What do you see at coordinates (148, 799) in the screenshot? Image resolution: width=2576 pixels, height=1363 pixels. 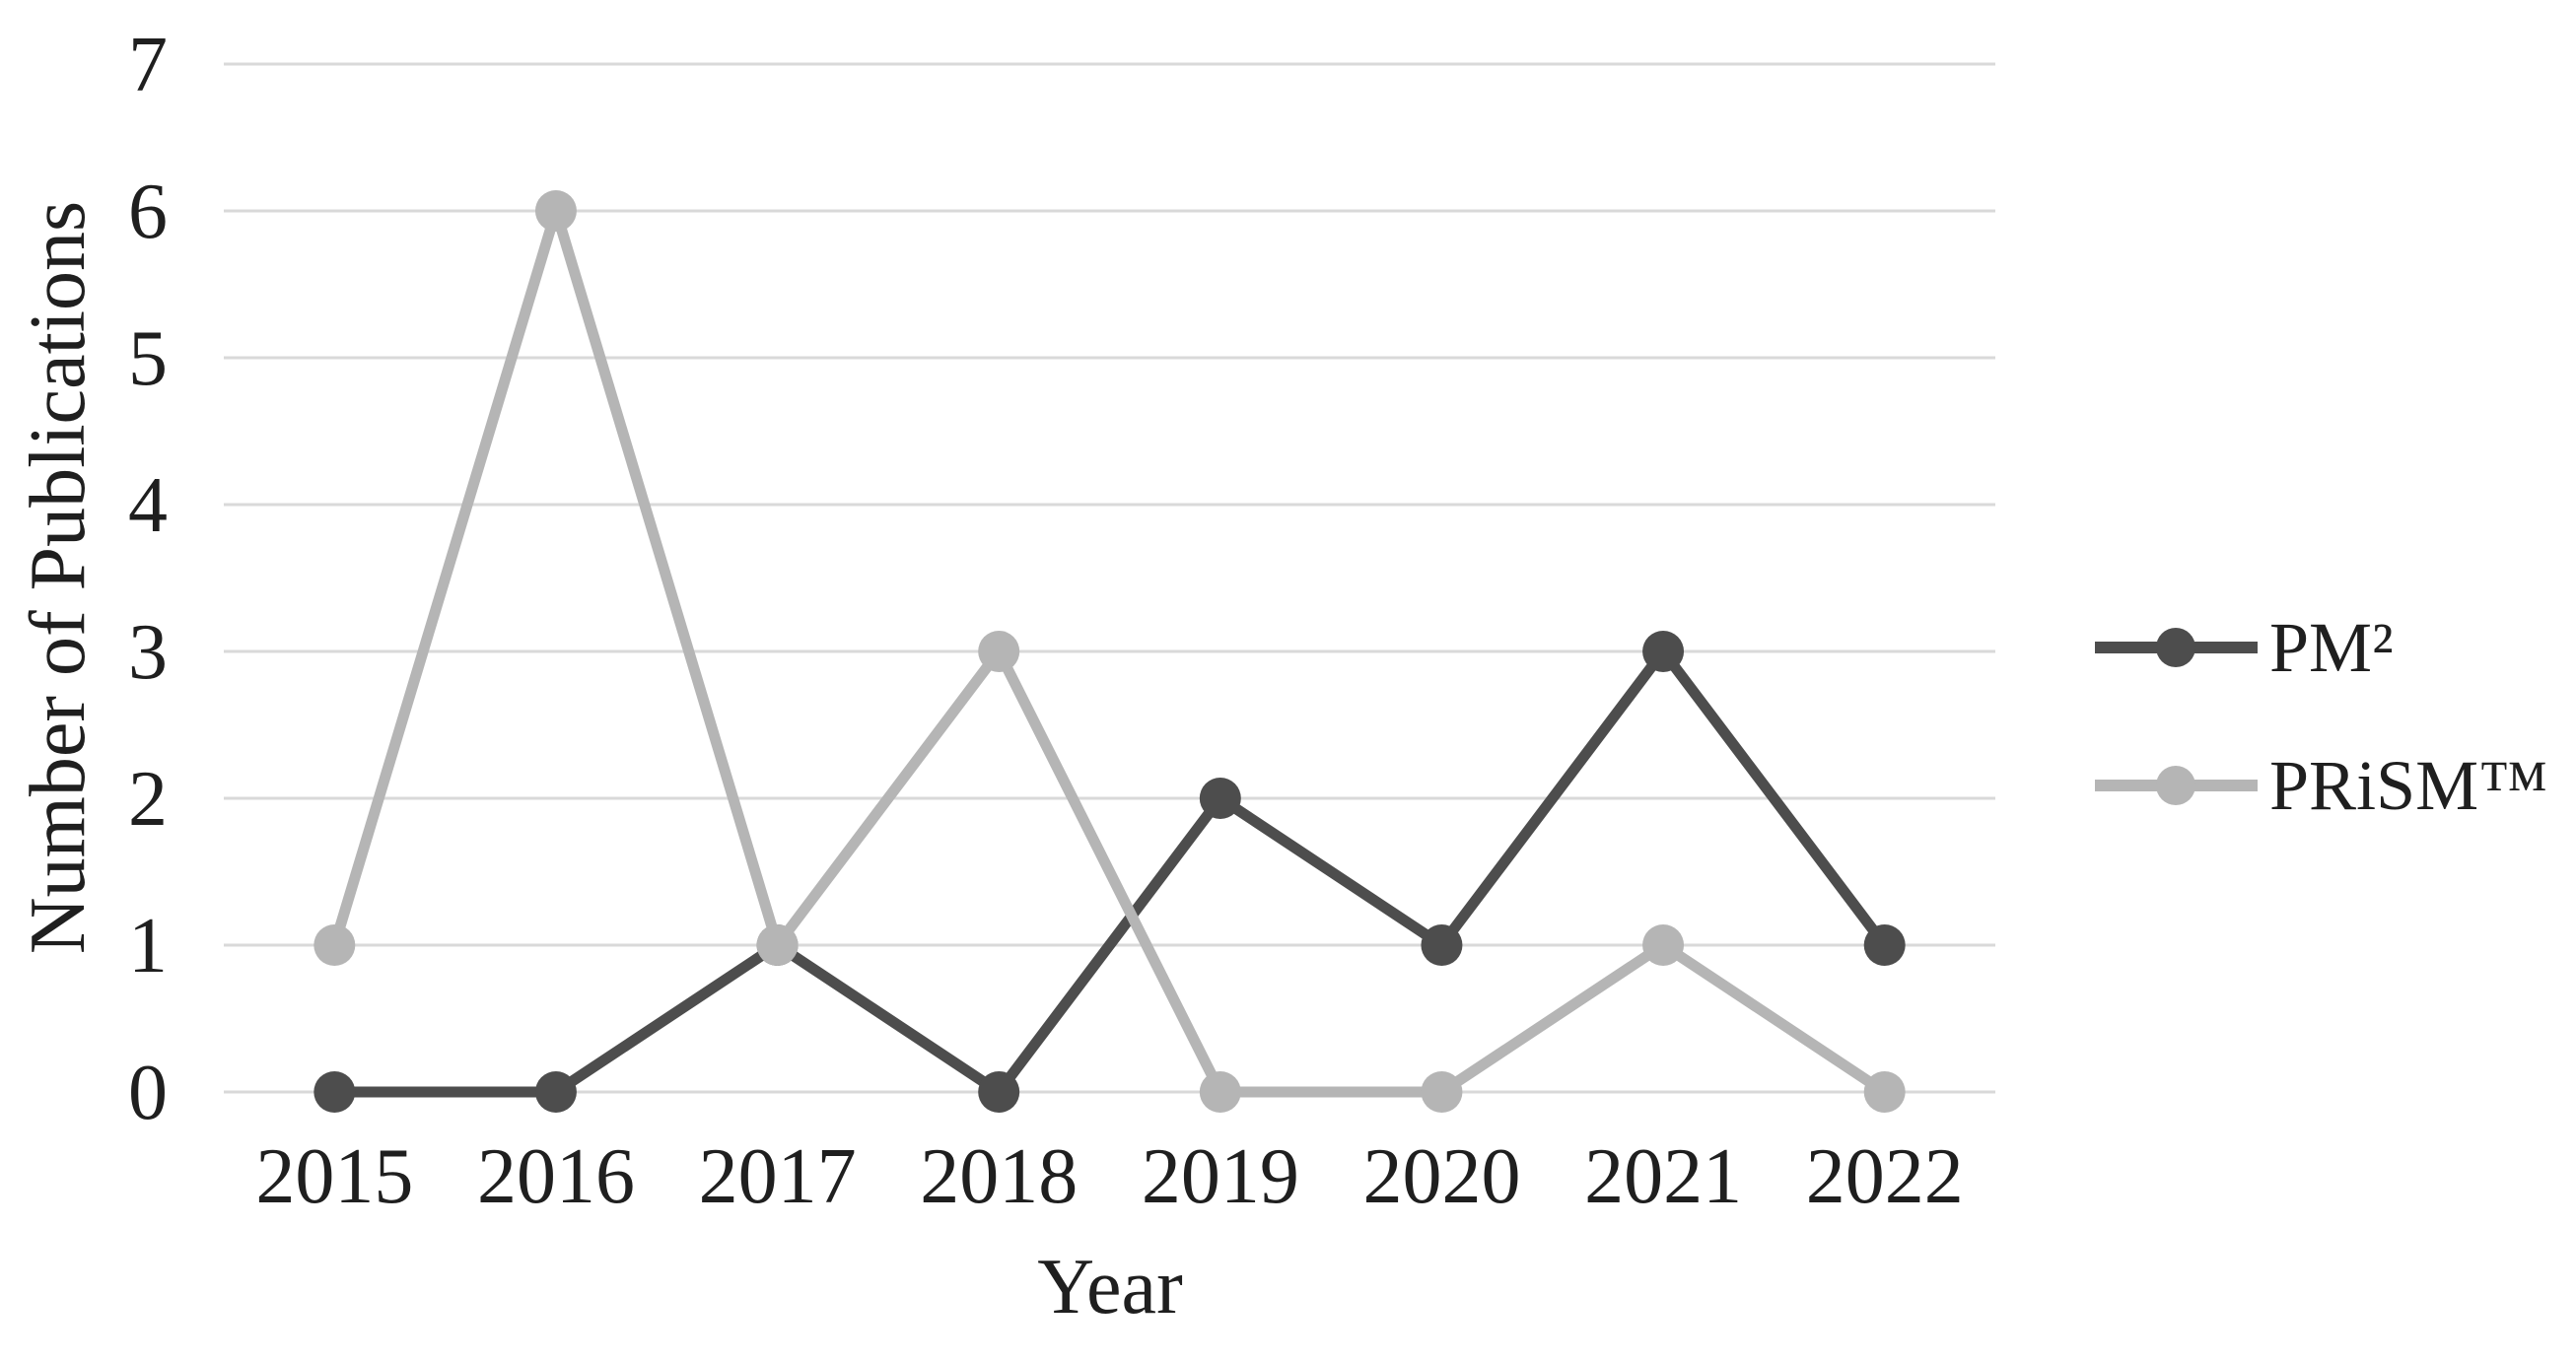 I see `y-tick-label: 2` at bounding box center [148, 799].